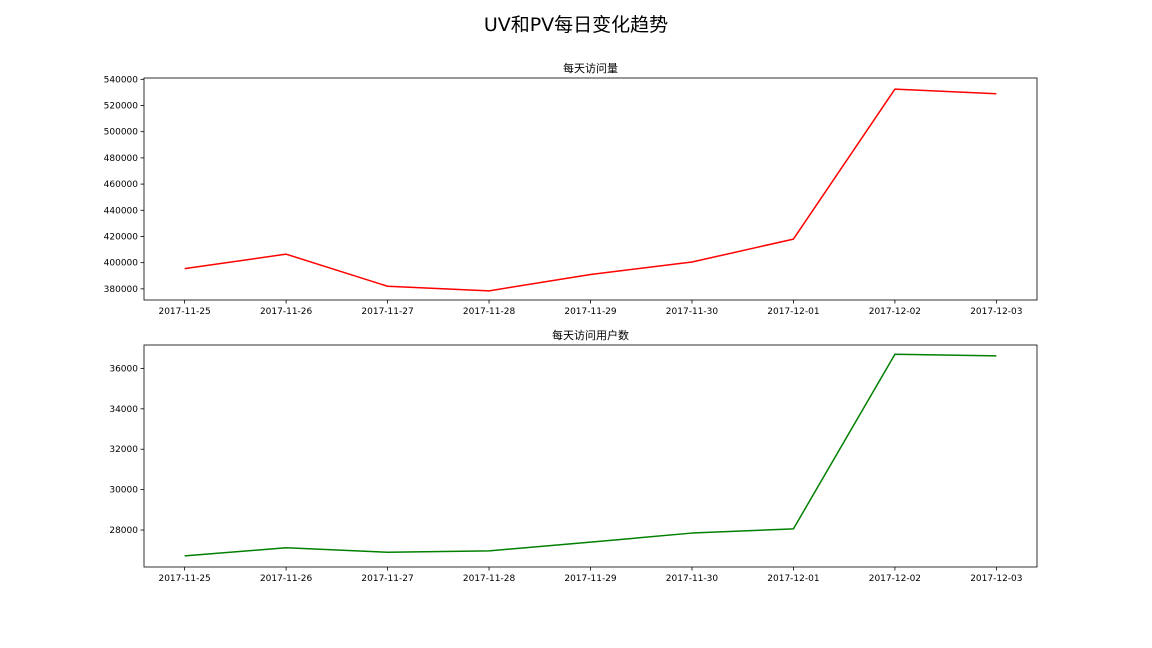 The image size is (1152, 648). What do you see at coordinates (576, 25) in the screenshot?
I see `figure-title: UV和PV每日变化趋势` at bounding box center [576, 25].